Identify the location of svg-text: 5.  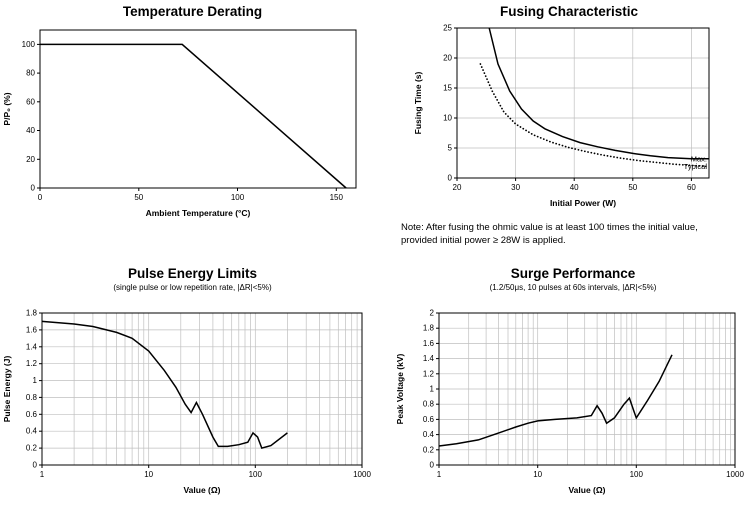
(450, 148).